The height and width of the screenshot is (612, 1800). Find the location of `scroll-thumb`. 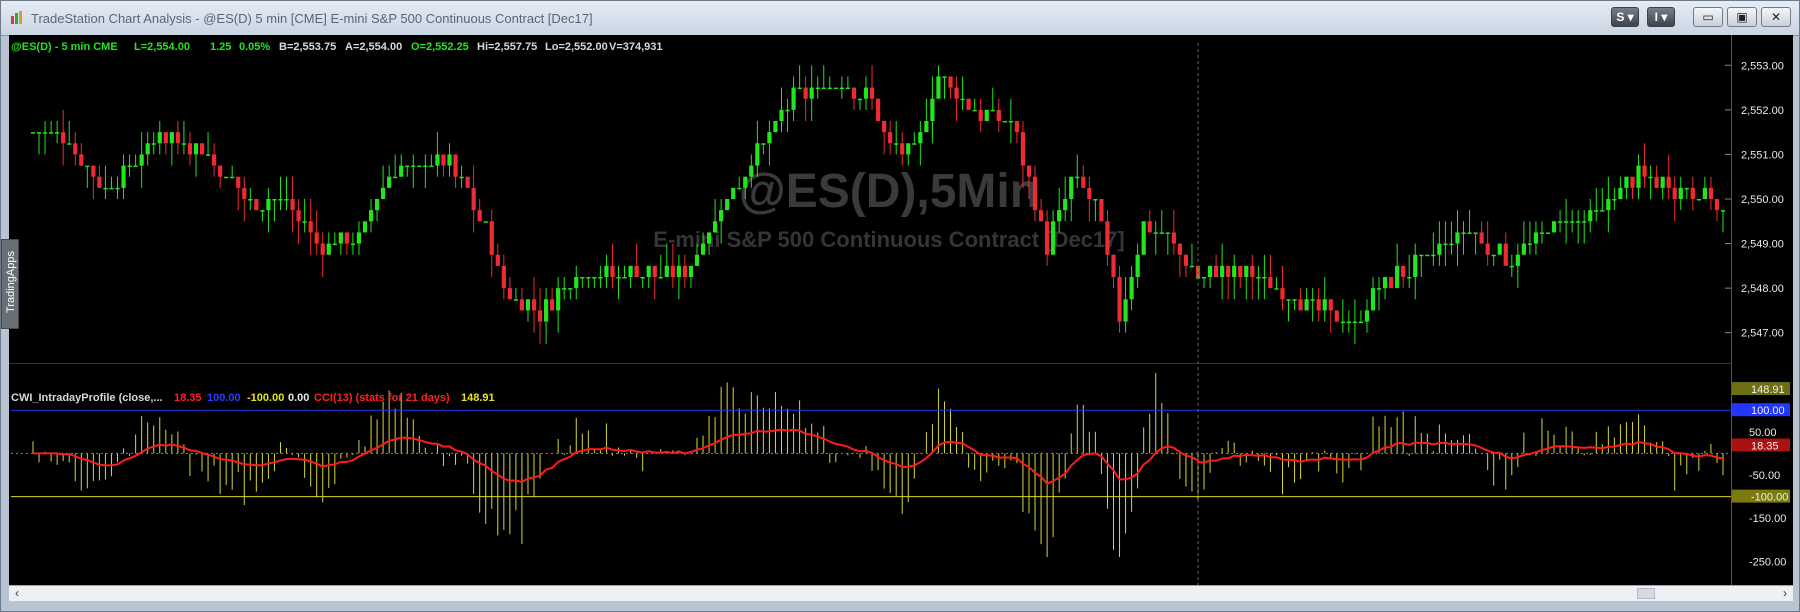

scroll-thumb is located at coordinates (1646, 593).